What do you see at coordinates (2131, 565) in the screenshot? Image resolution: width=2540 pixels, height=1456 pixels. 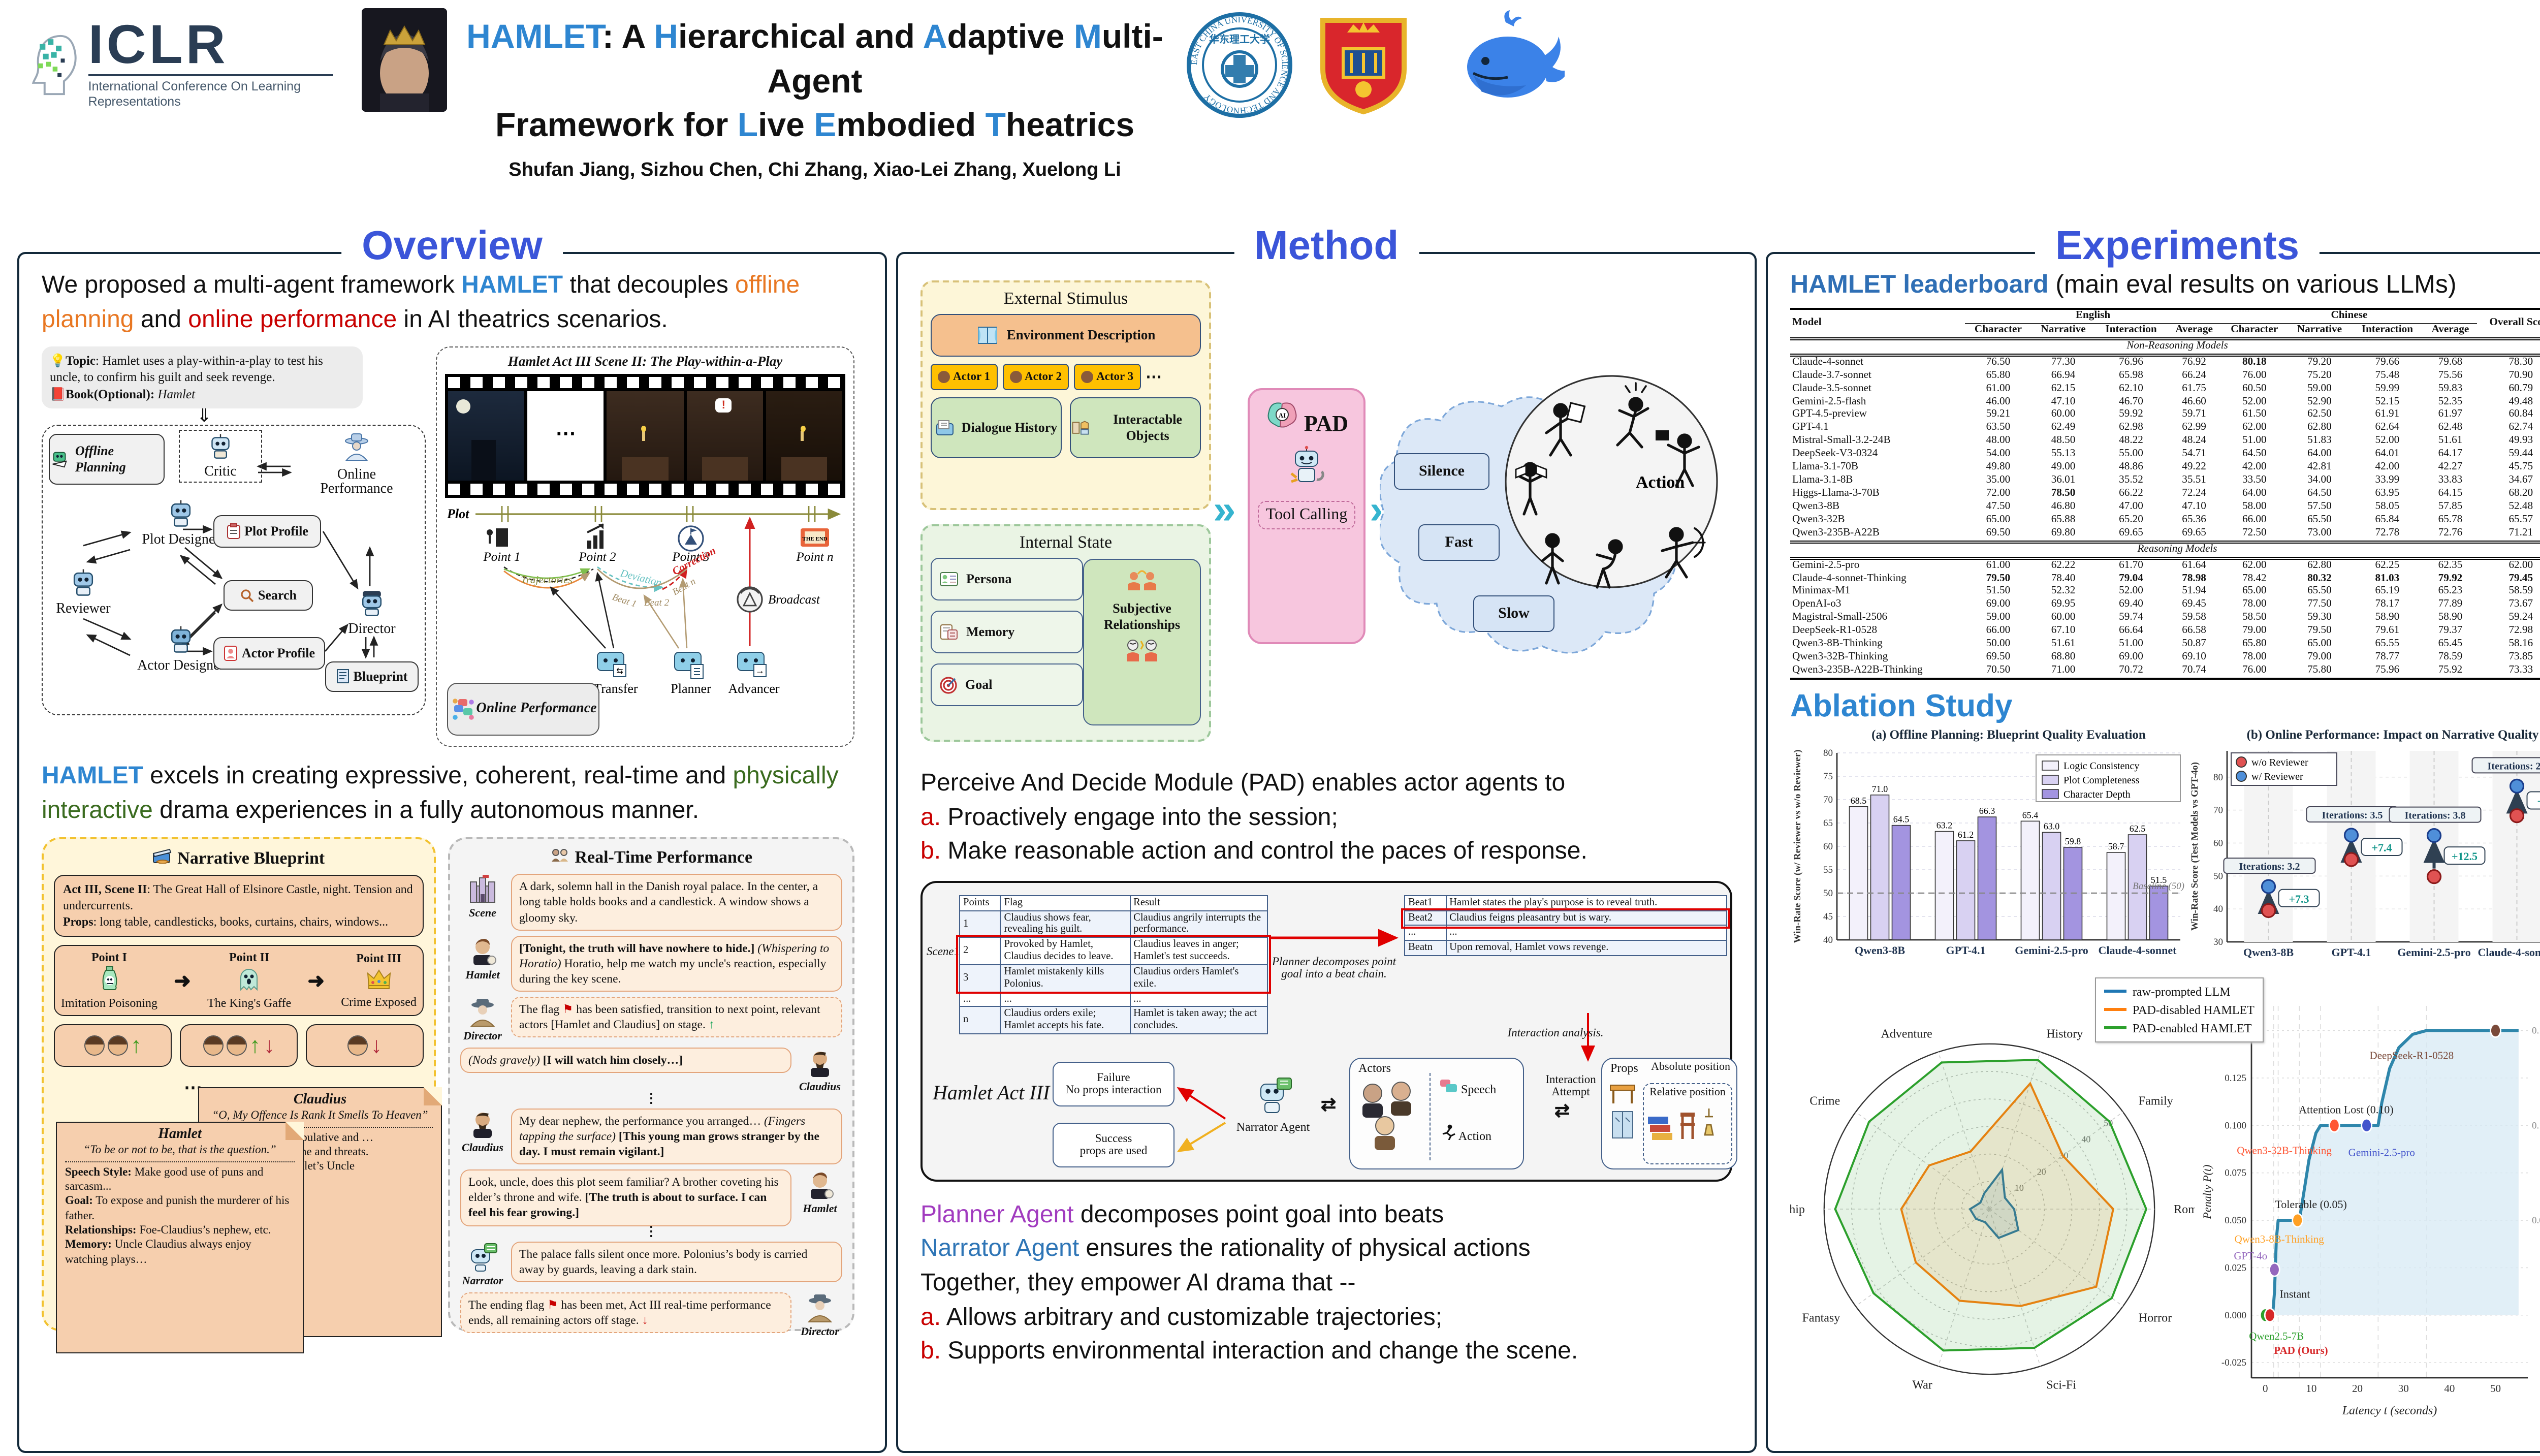 I see `score-cell: 61.70` at bounding box center [2131, 565].